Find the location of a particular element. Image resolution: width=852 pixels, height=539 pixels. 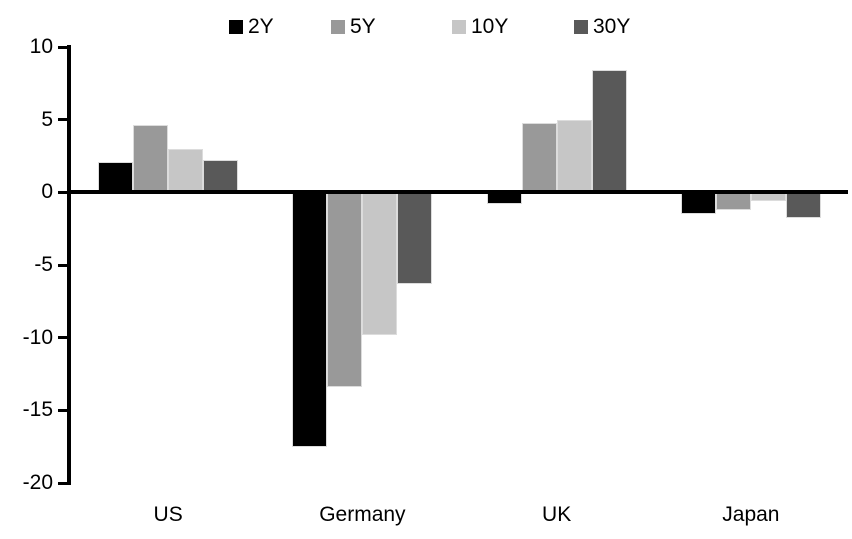

y-tick-label: -20 is located at coordinates (37, 482).